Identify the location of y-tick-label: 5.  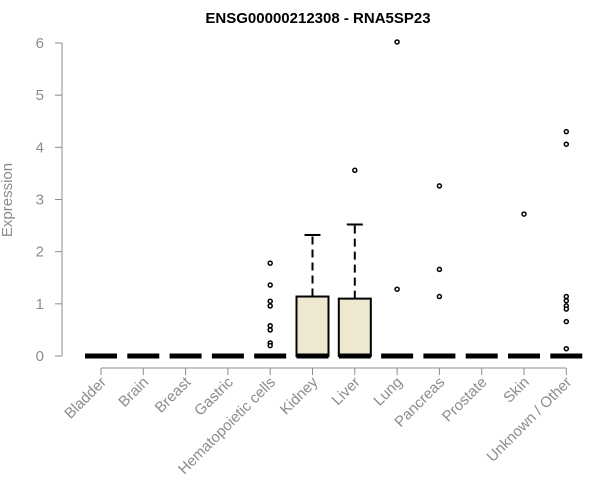
(40, 95).